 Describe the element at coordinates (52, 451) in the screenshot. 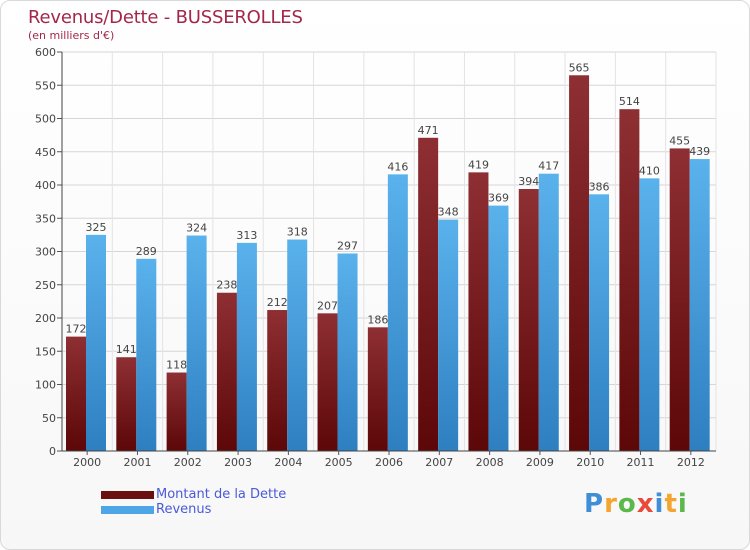

I see `y-tick-label: 0` at that location.